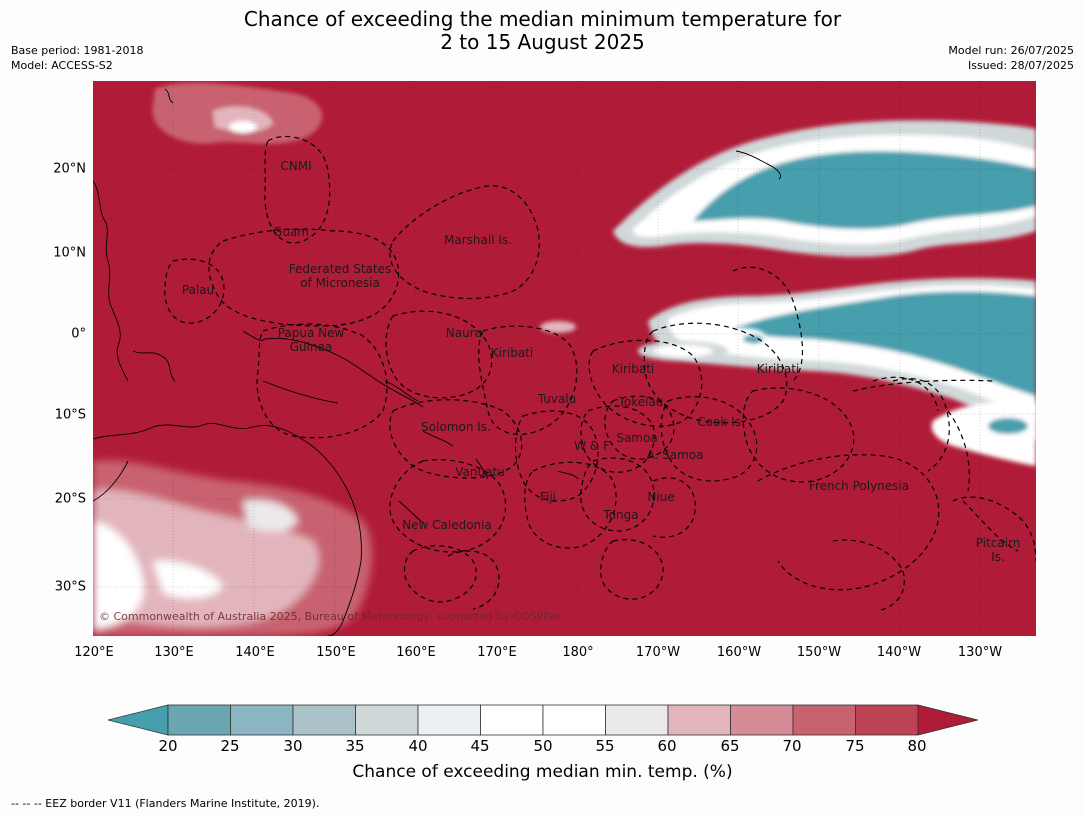 Image resolution: width=1085 pixels, height=816 pixels. What do you see at coordinates (605, 746) in the screenshot?
I see `colorbar-tick-label: 55` at bounding box center [605, 746].